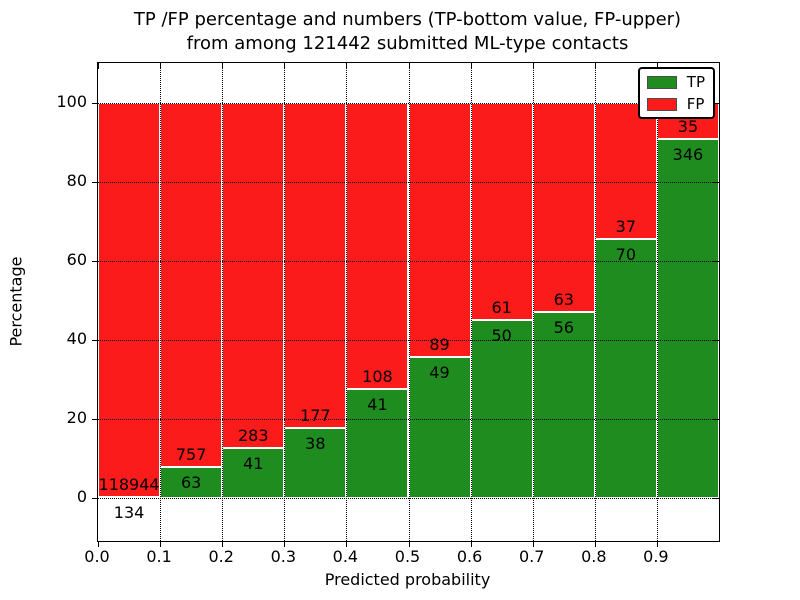  I want to click on x-tick-label: 0.6, so click(469, 556).